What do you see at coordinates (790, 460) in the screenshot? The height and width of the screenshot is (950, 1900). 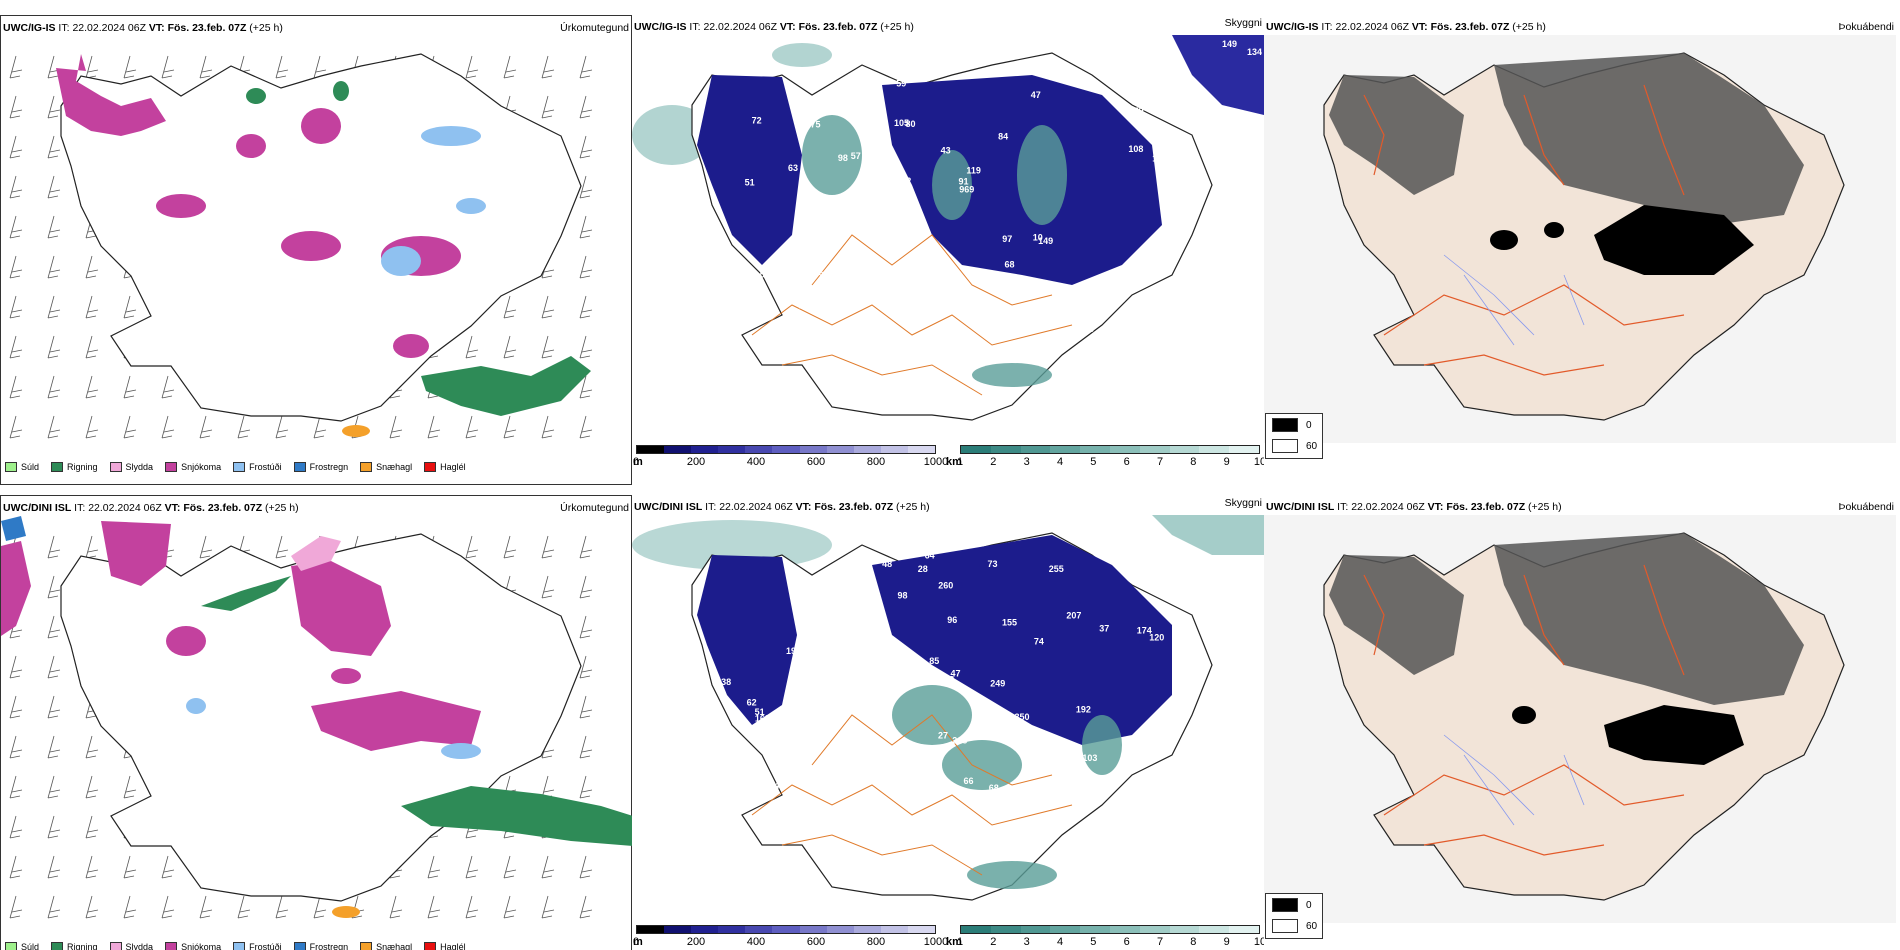 I see `height-colorbar: 0 200 400 600 800 1000 m` at bounding box center [790, 460].